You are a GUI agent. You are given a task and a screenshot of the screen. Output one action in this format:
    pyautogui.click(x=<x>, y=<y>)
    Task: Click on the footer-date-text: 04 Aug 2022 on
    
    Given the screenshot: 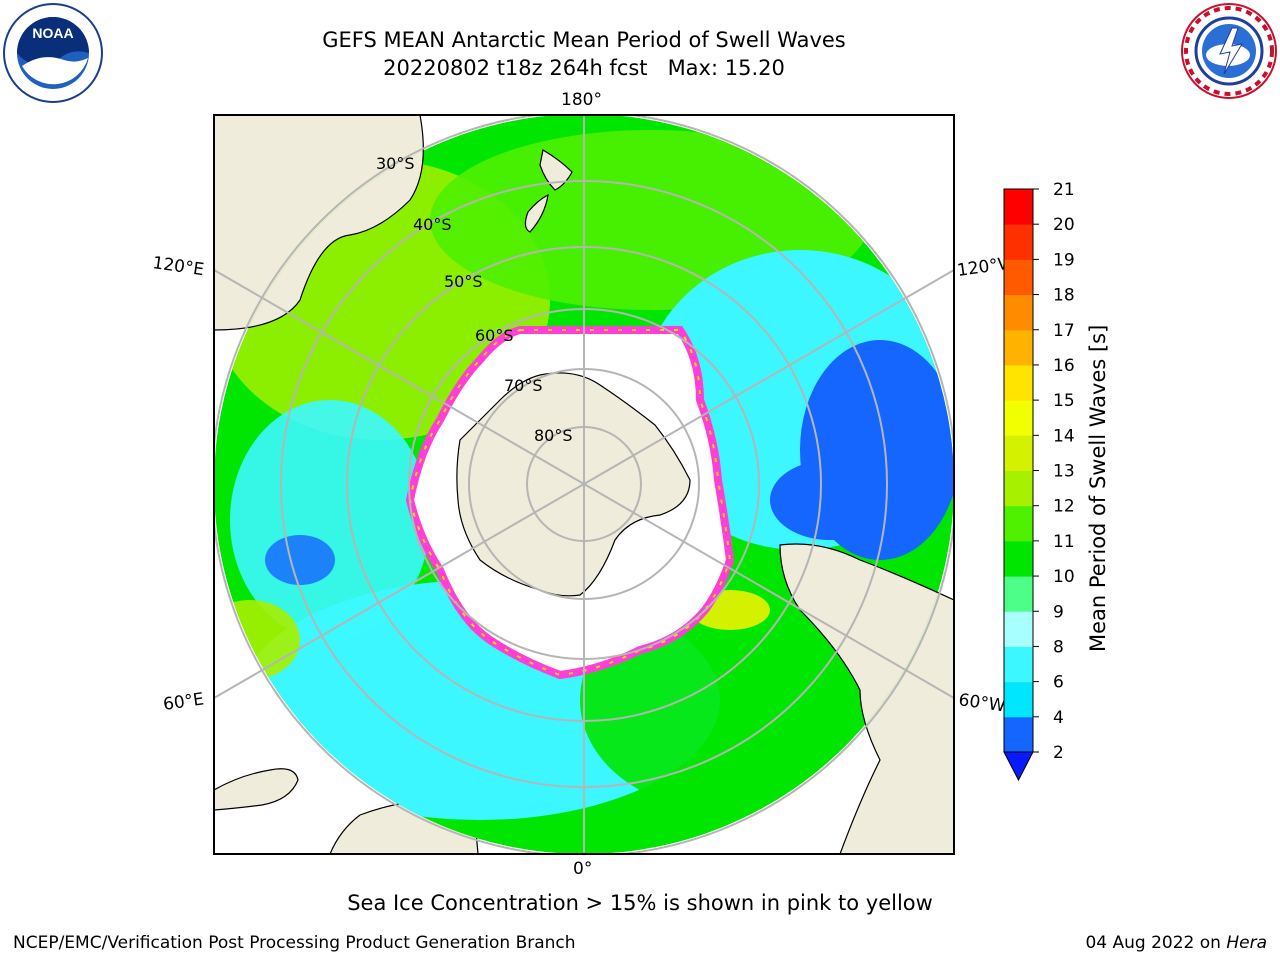 What is the action you would take?
    pyautogui.click(x=1156, y=943)
    